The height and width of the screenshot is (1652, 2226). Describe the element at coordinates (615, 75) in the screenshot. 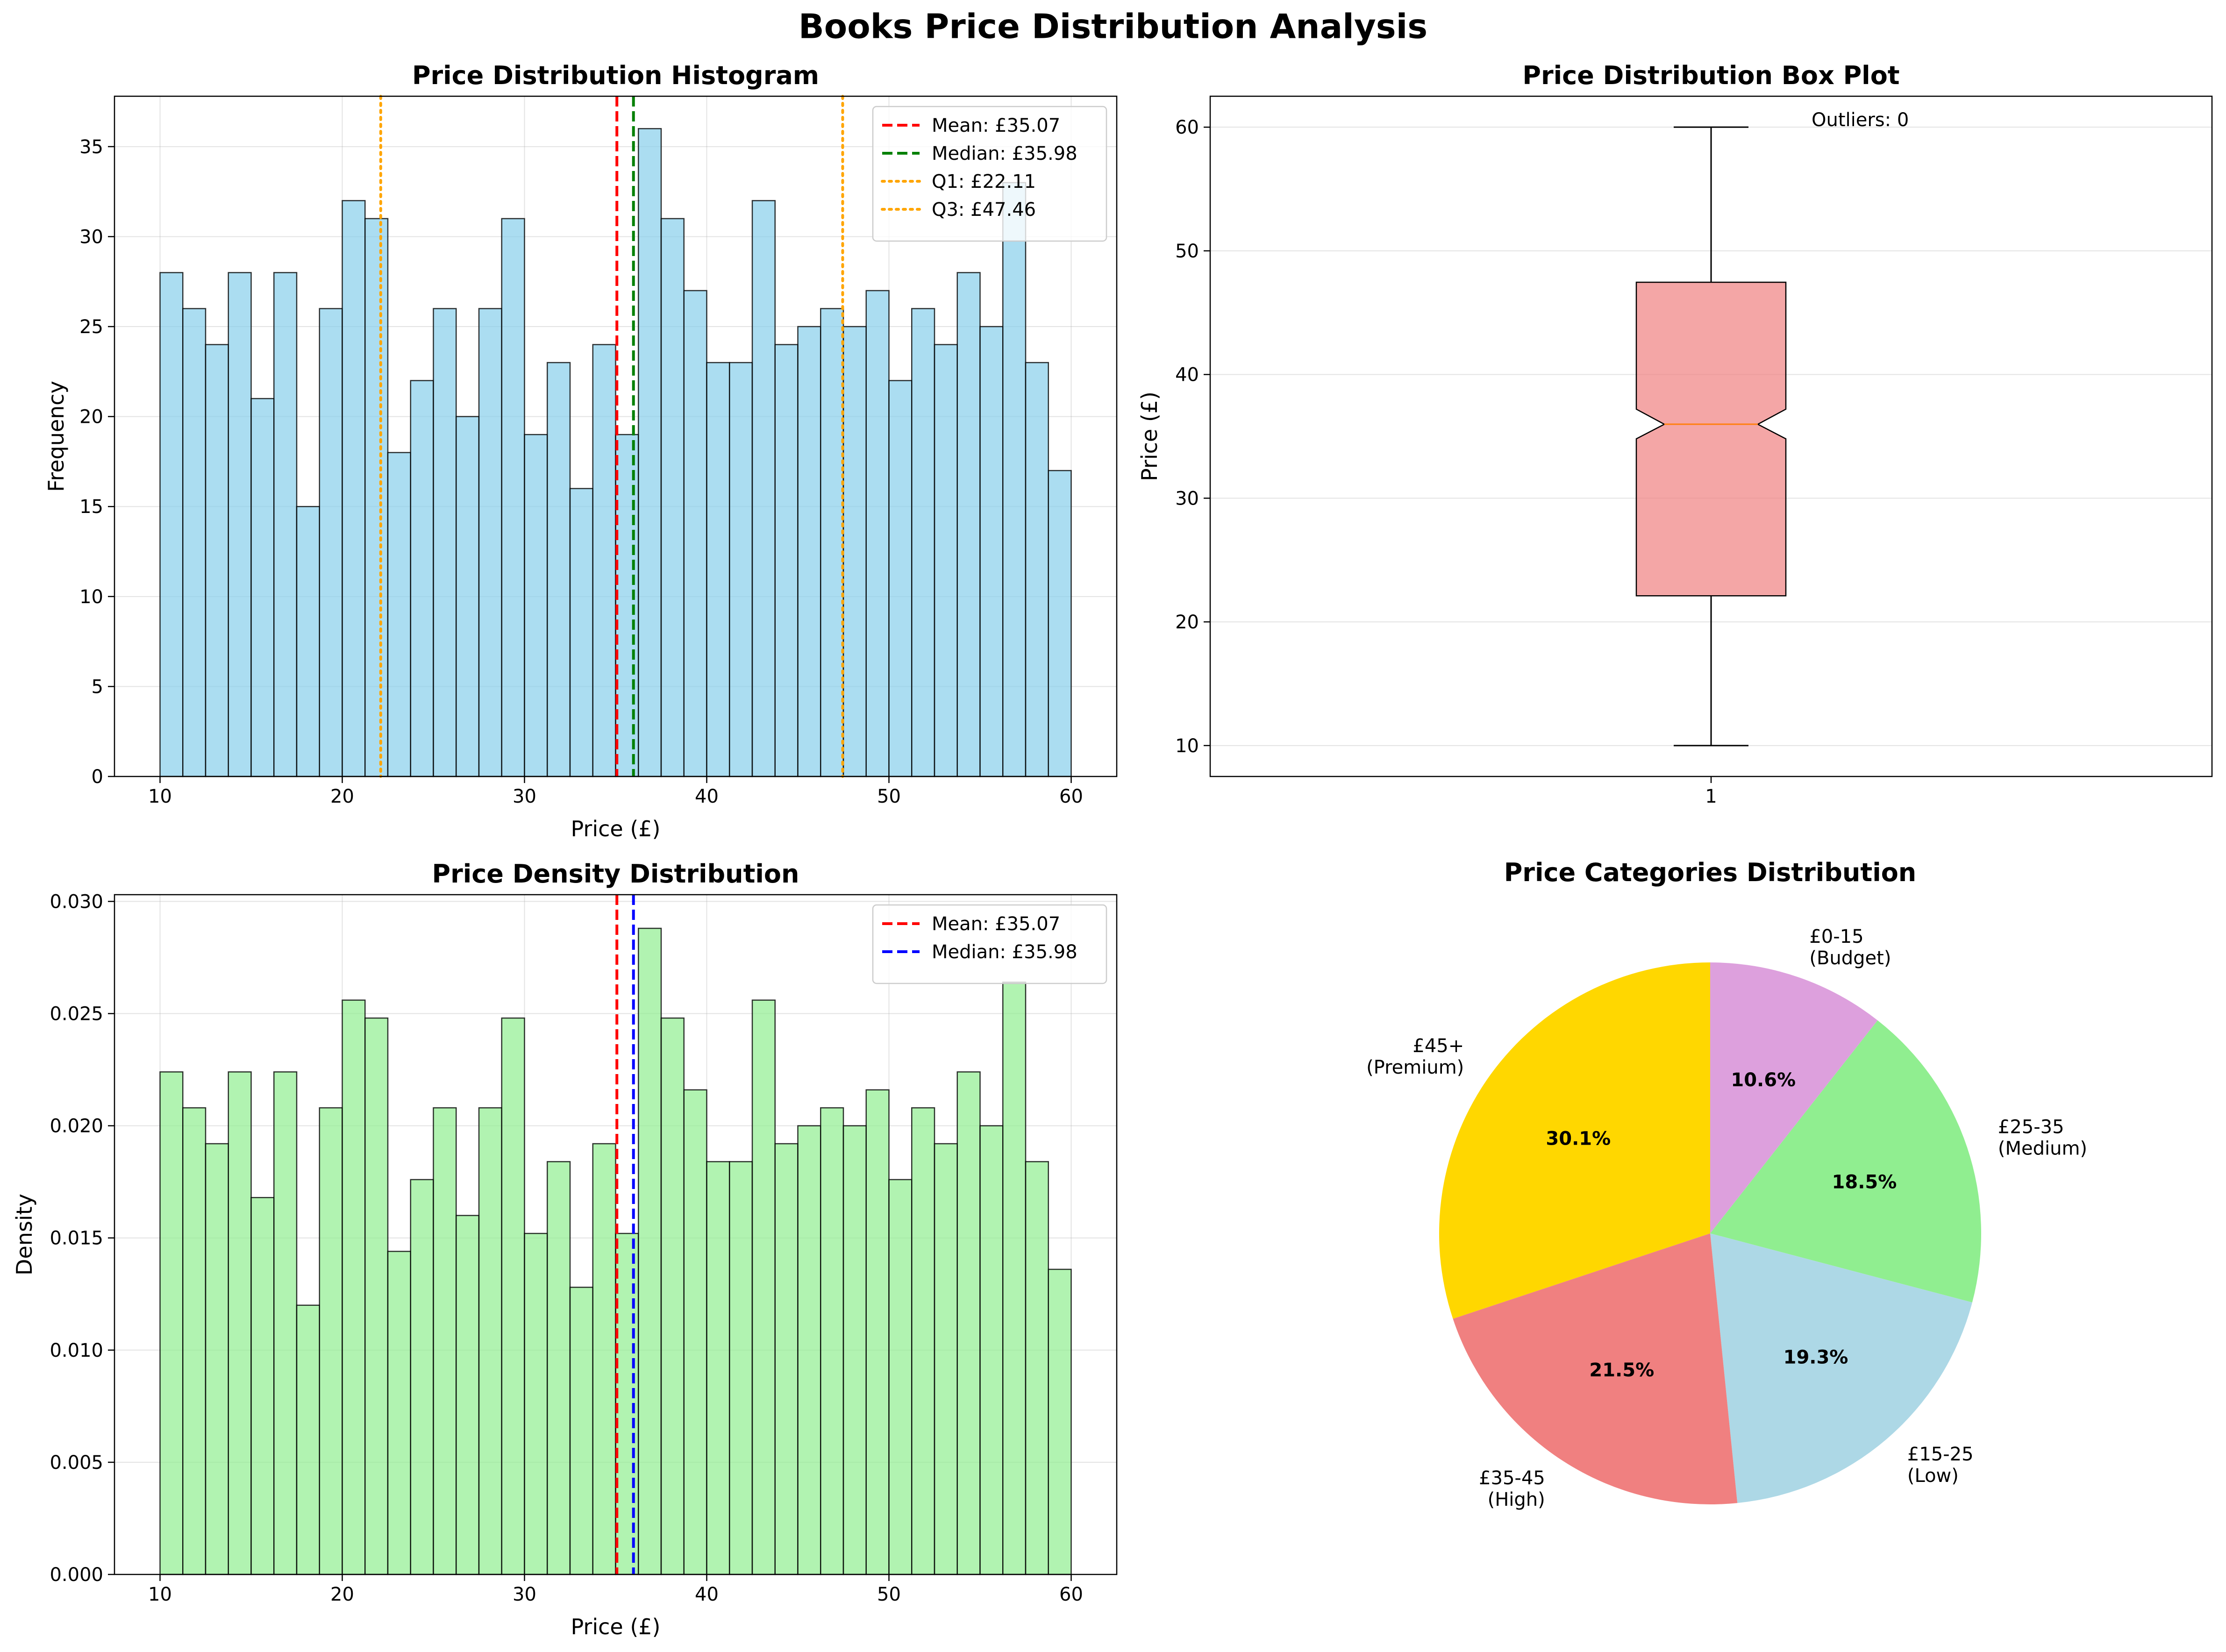

I see `histogram-title: Price Distribution Histogram` at that location.